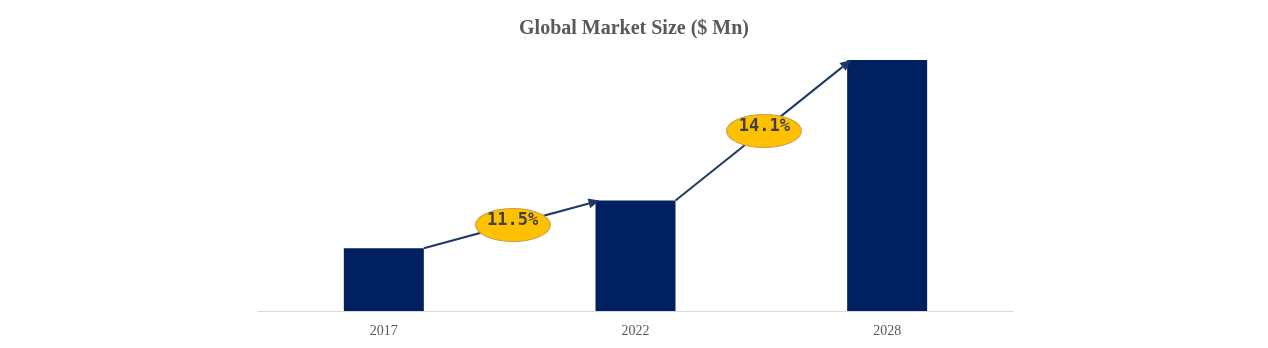  I want to click on x-tick-label: 2017, so click(383, 330).